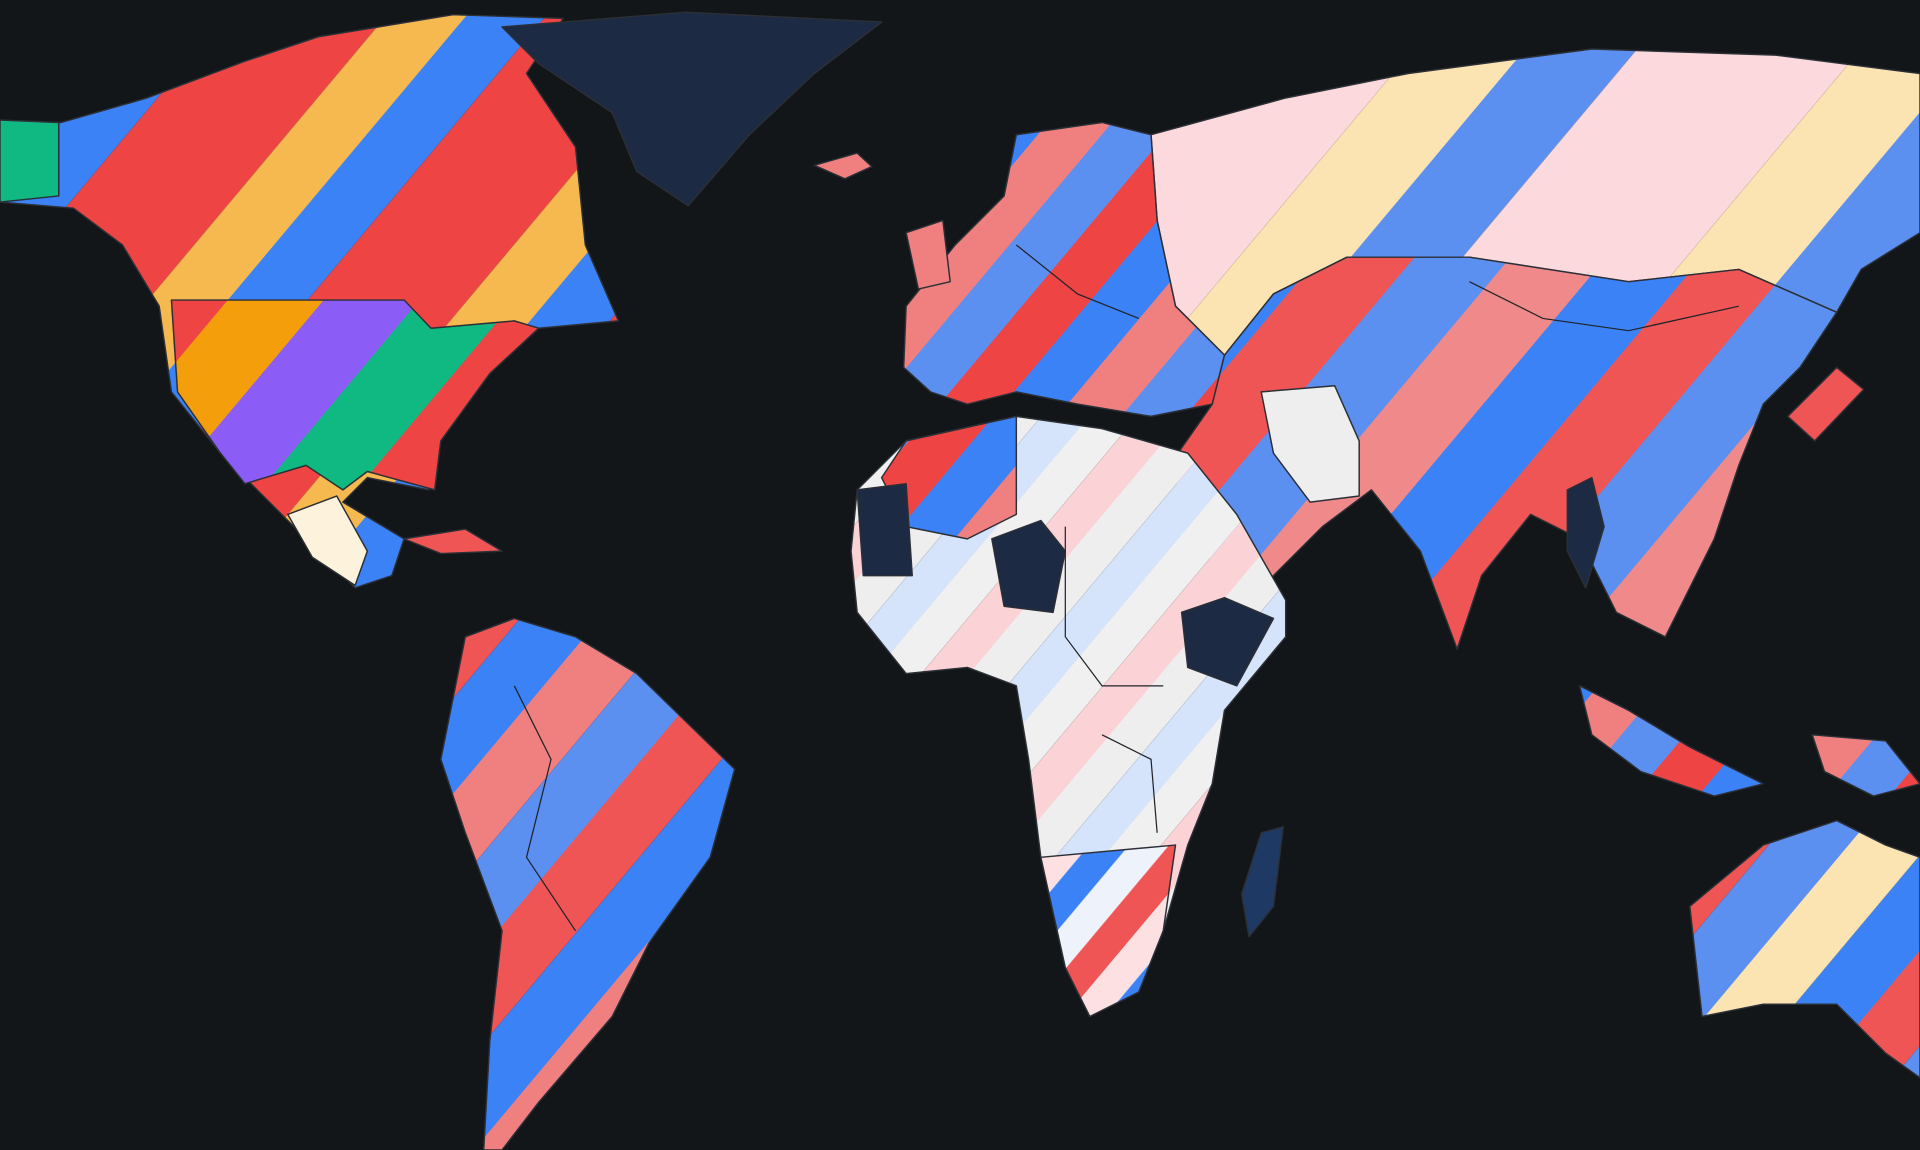 The width and height of the screenshot is (1920, 1150). Describe the element at coordinates (588, 883) in the screenshot. I see `south-america` at that location.